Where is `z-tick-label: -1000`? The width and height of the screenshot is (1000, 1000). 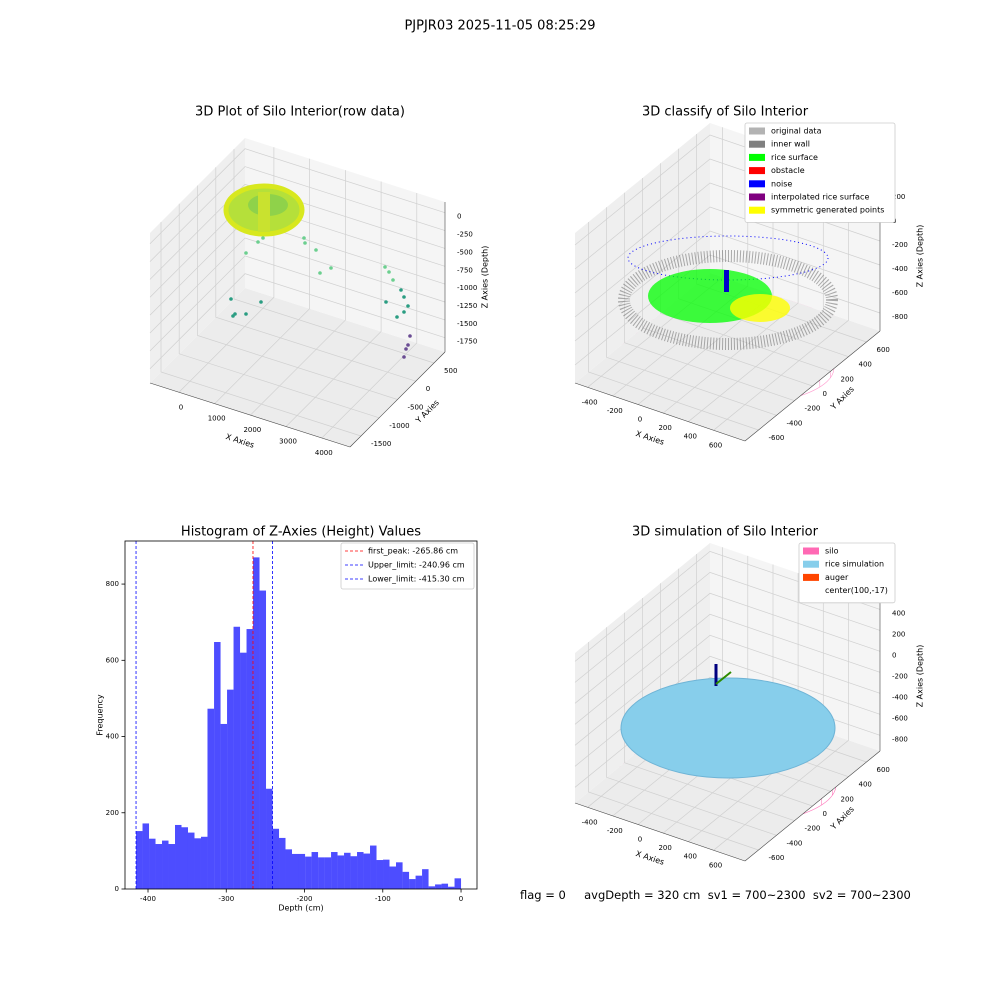
z-tick-label: -1000 is located at coordinates (467, 288).